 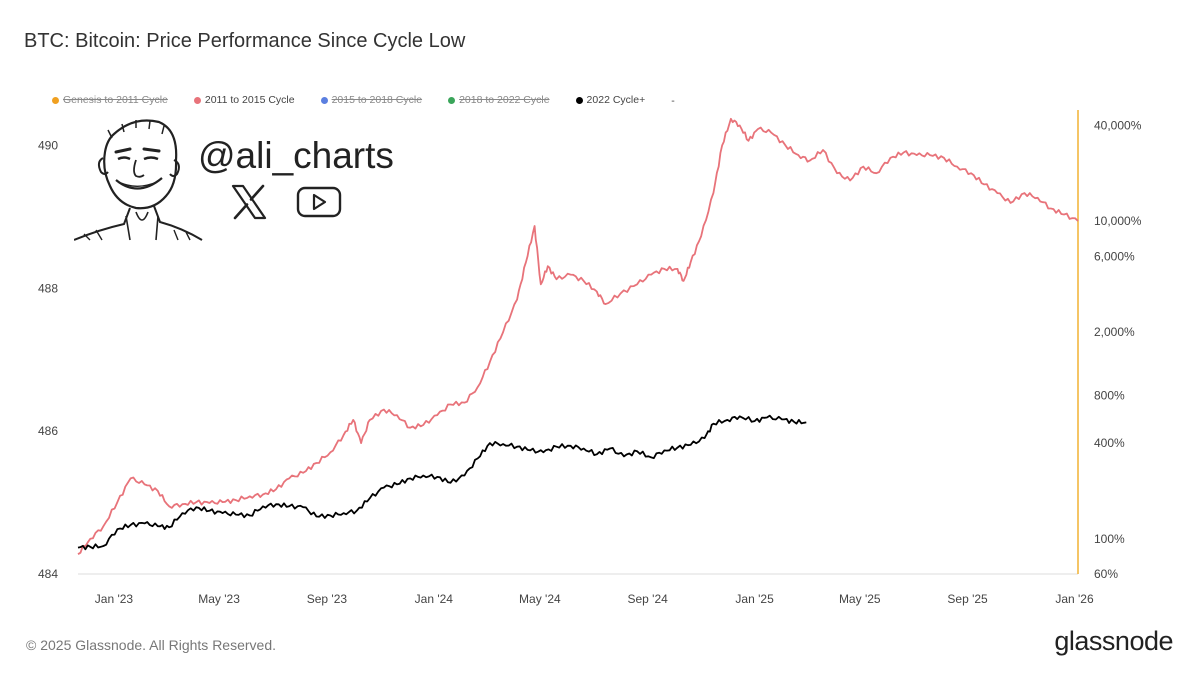 What do you see at coordinates (504, 100) in the screenshot?
I see `legend-label: 2018 to 2022 Cycle` at bounding box center [504, 100].